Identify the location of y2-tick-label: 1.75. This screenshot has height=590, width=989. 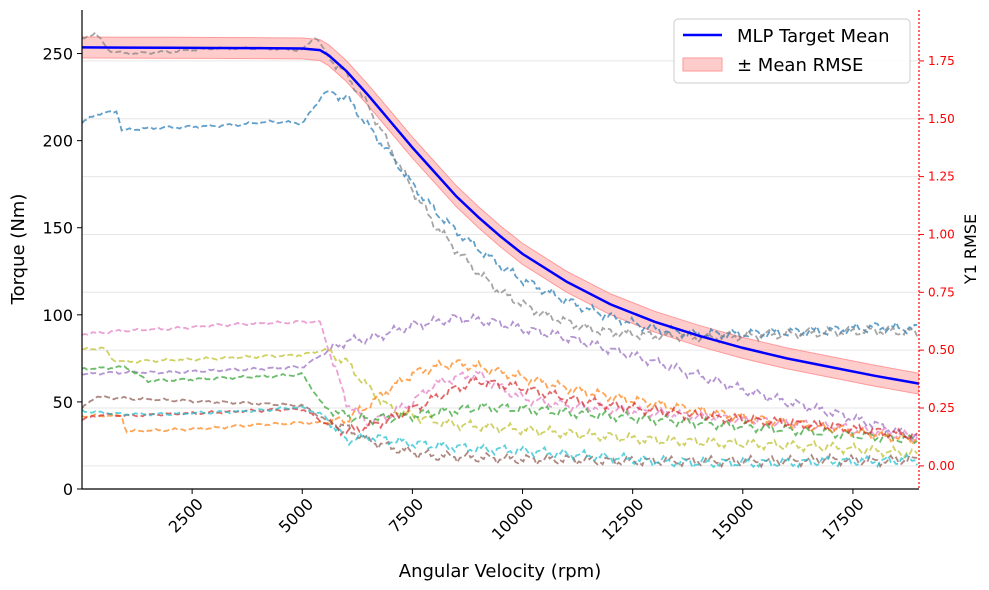
(941, 61).